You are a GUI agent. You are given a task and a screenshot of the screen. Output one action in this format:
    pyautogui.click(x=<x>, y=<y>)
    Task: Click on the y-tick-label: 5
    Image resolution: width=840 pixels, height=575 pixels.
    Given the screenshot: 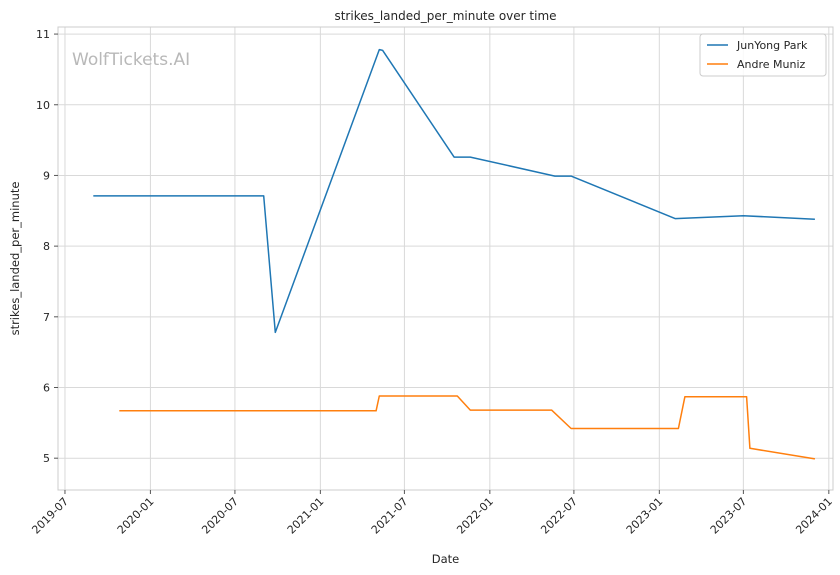 What is the action you would take?
    pyautogui.click(x=46, y=458)
    